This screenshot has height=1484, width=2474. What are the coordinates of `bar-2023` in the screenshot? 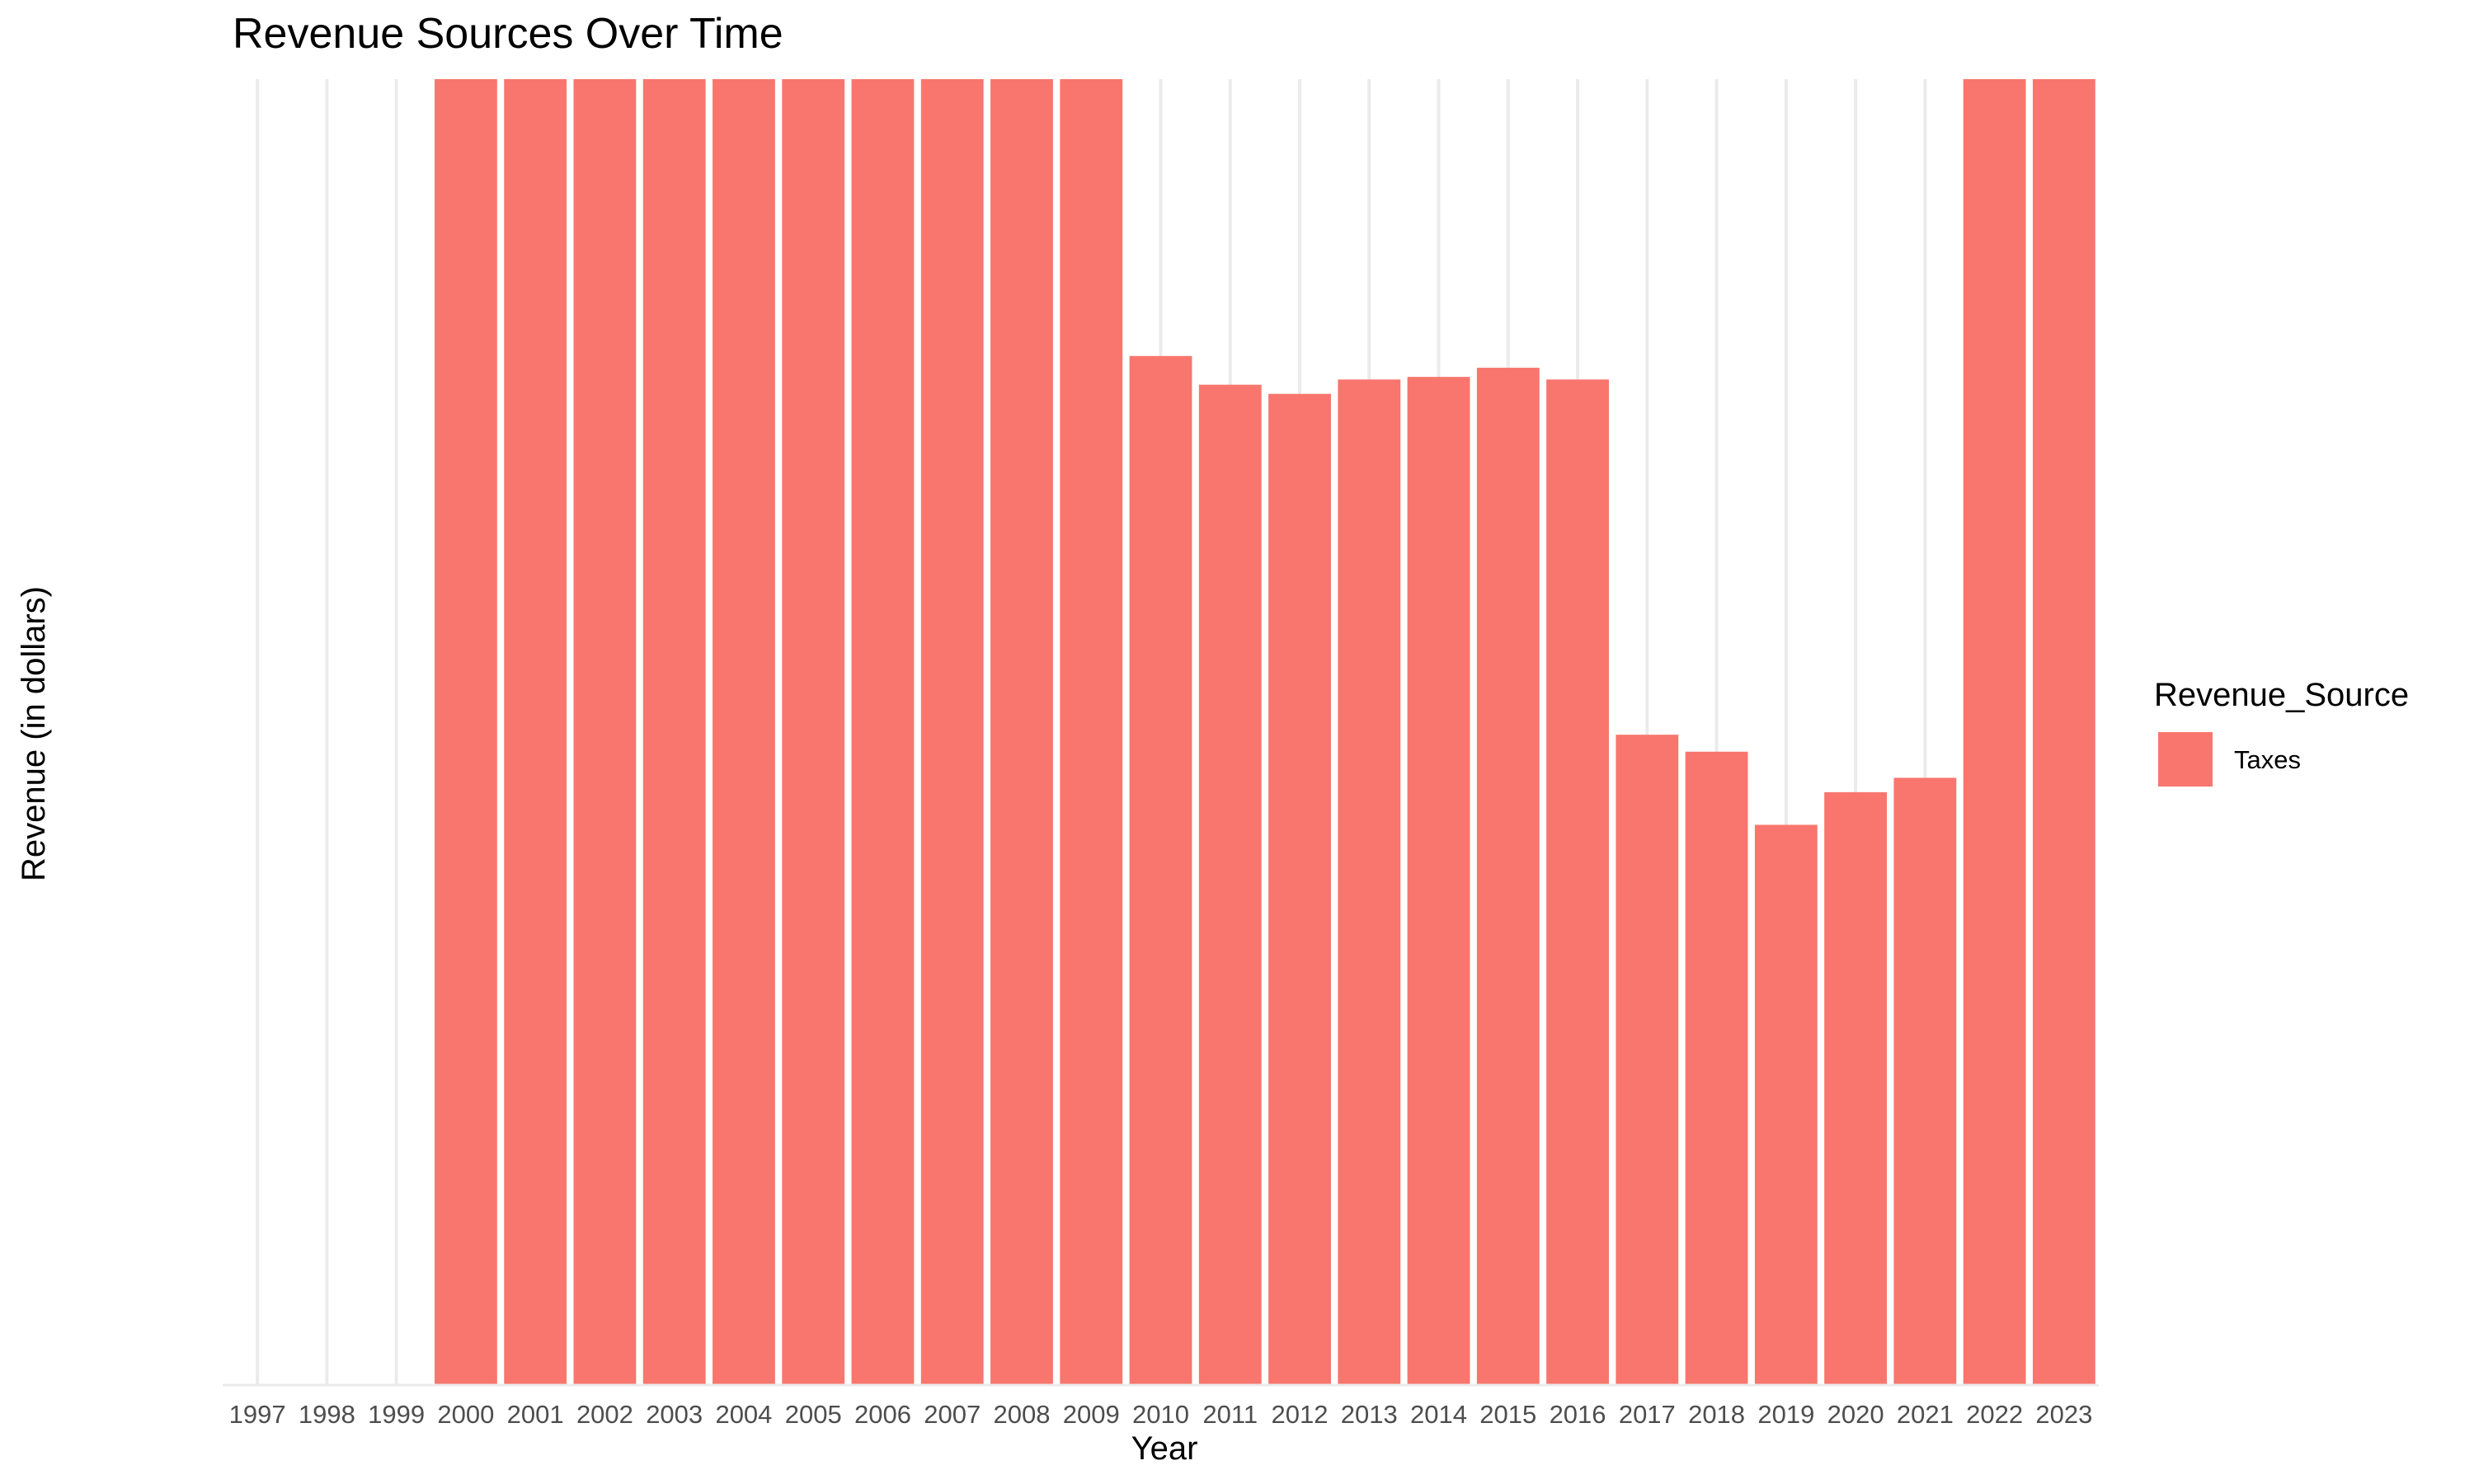 It's located at (2063, 732).